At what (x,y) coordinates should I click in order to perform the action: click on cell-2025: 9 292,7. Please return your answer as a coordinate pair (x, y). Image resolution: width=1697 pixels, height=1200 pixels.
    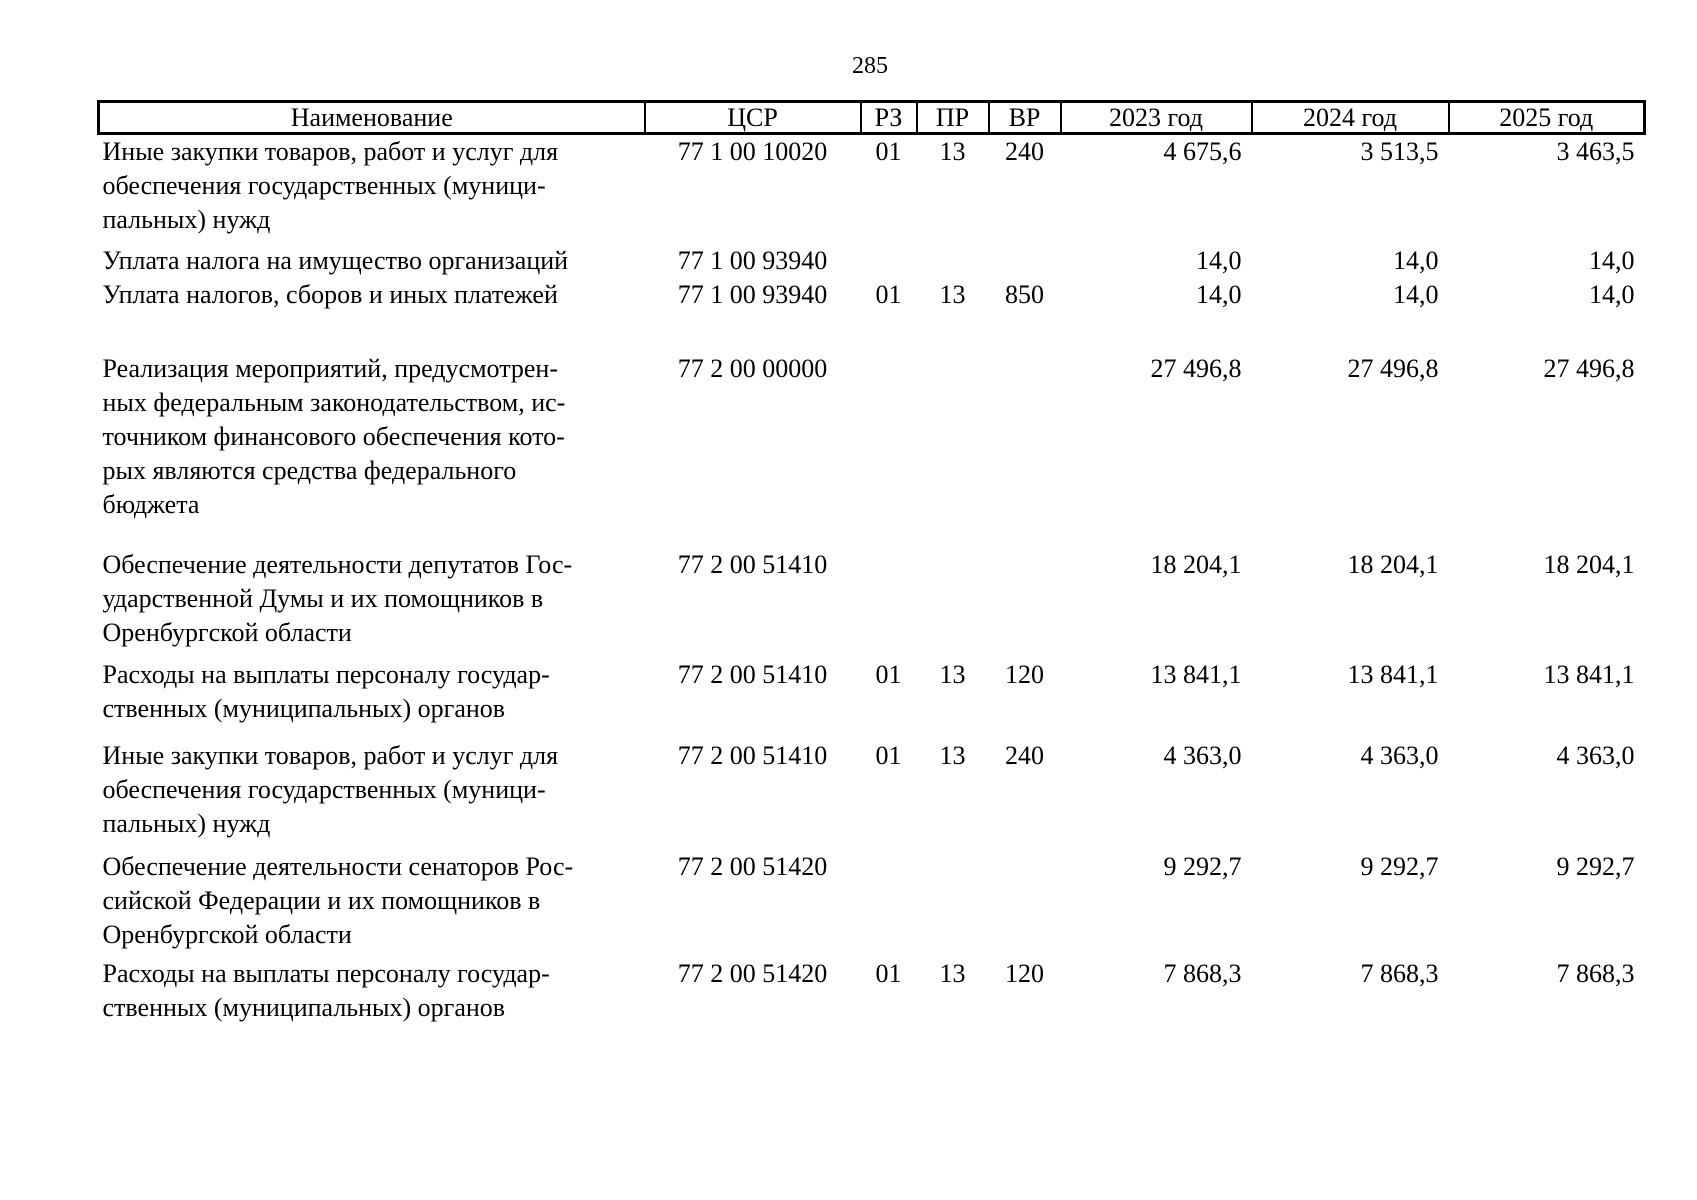
    Looking at the image, I should click on (1595, 866).